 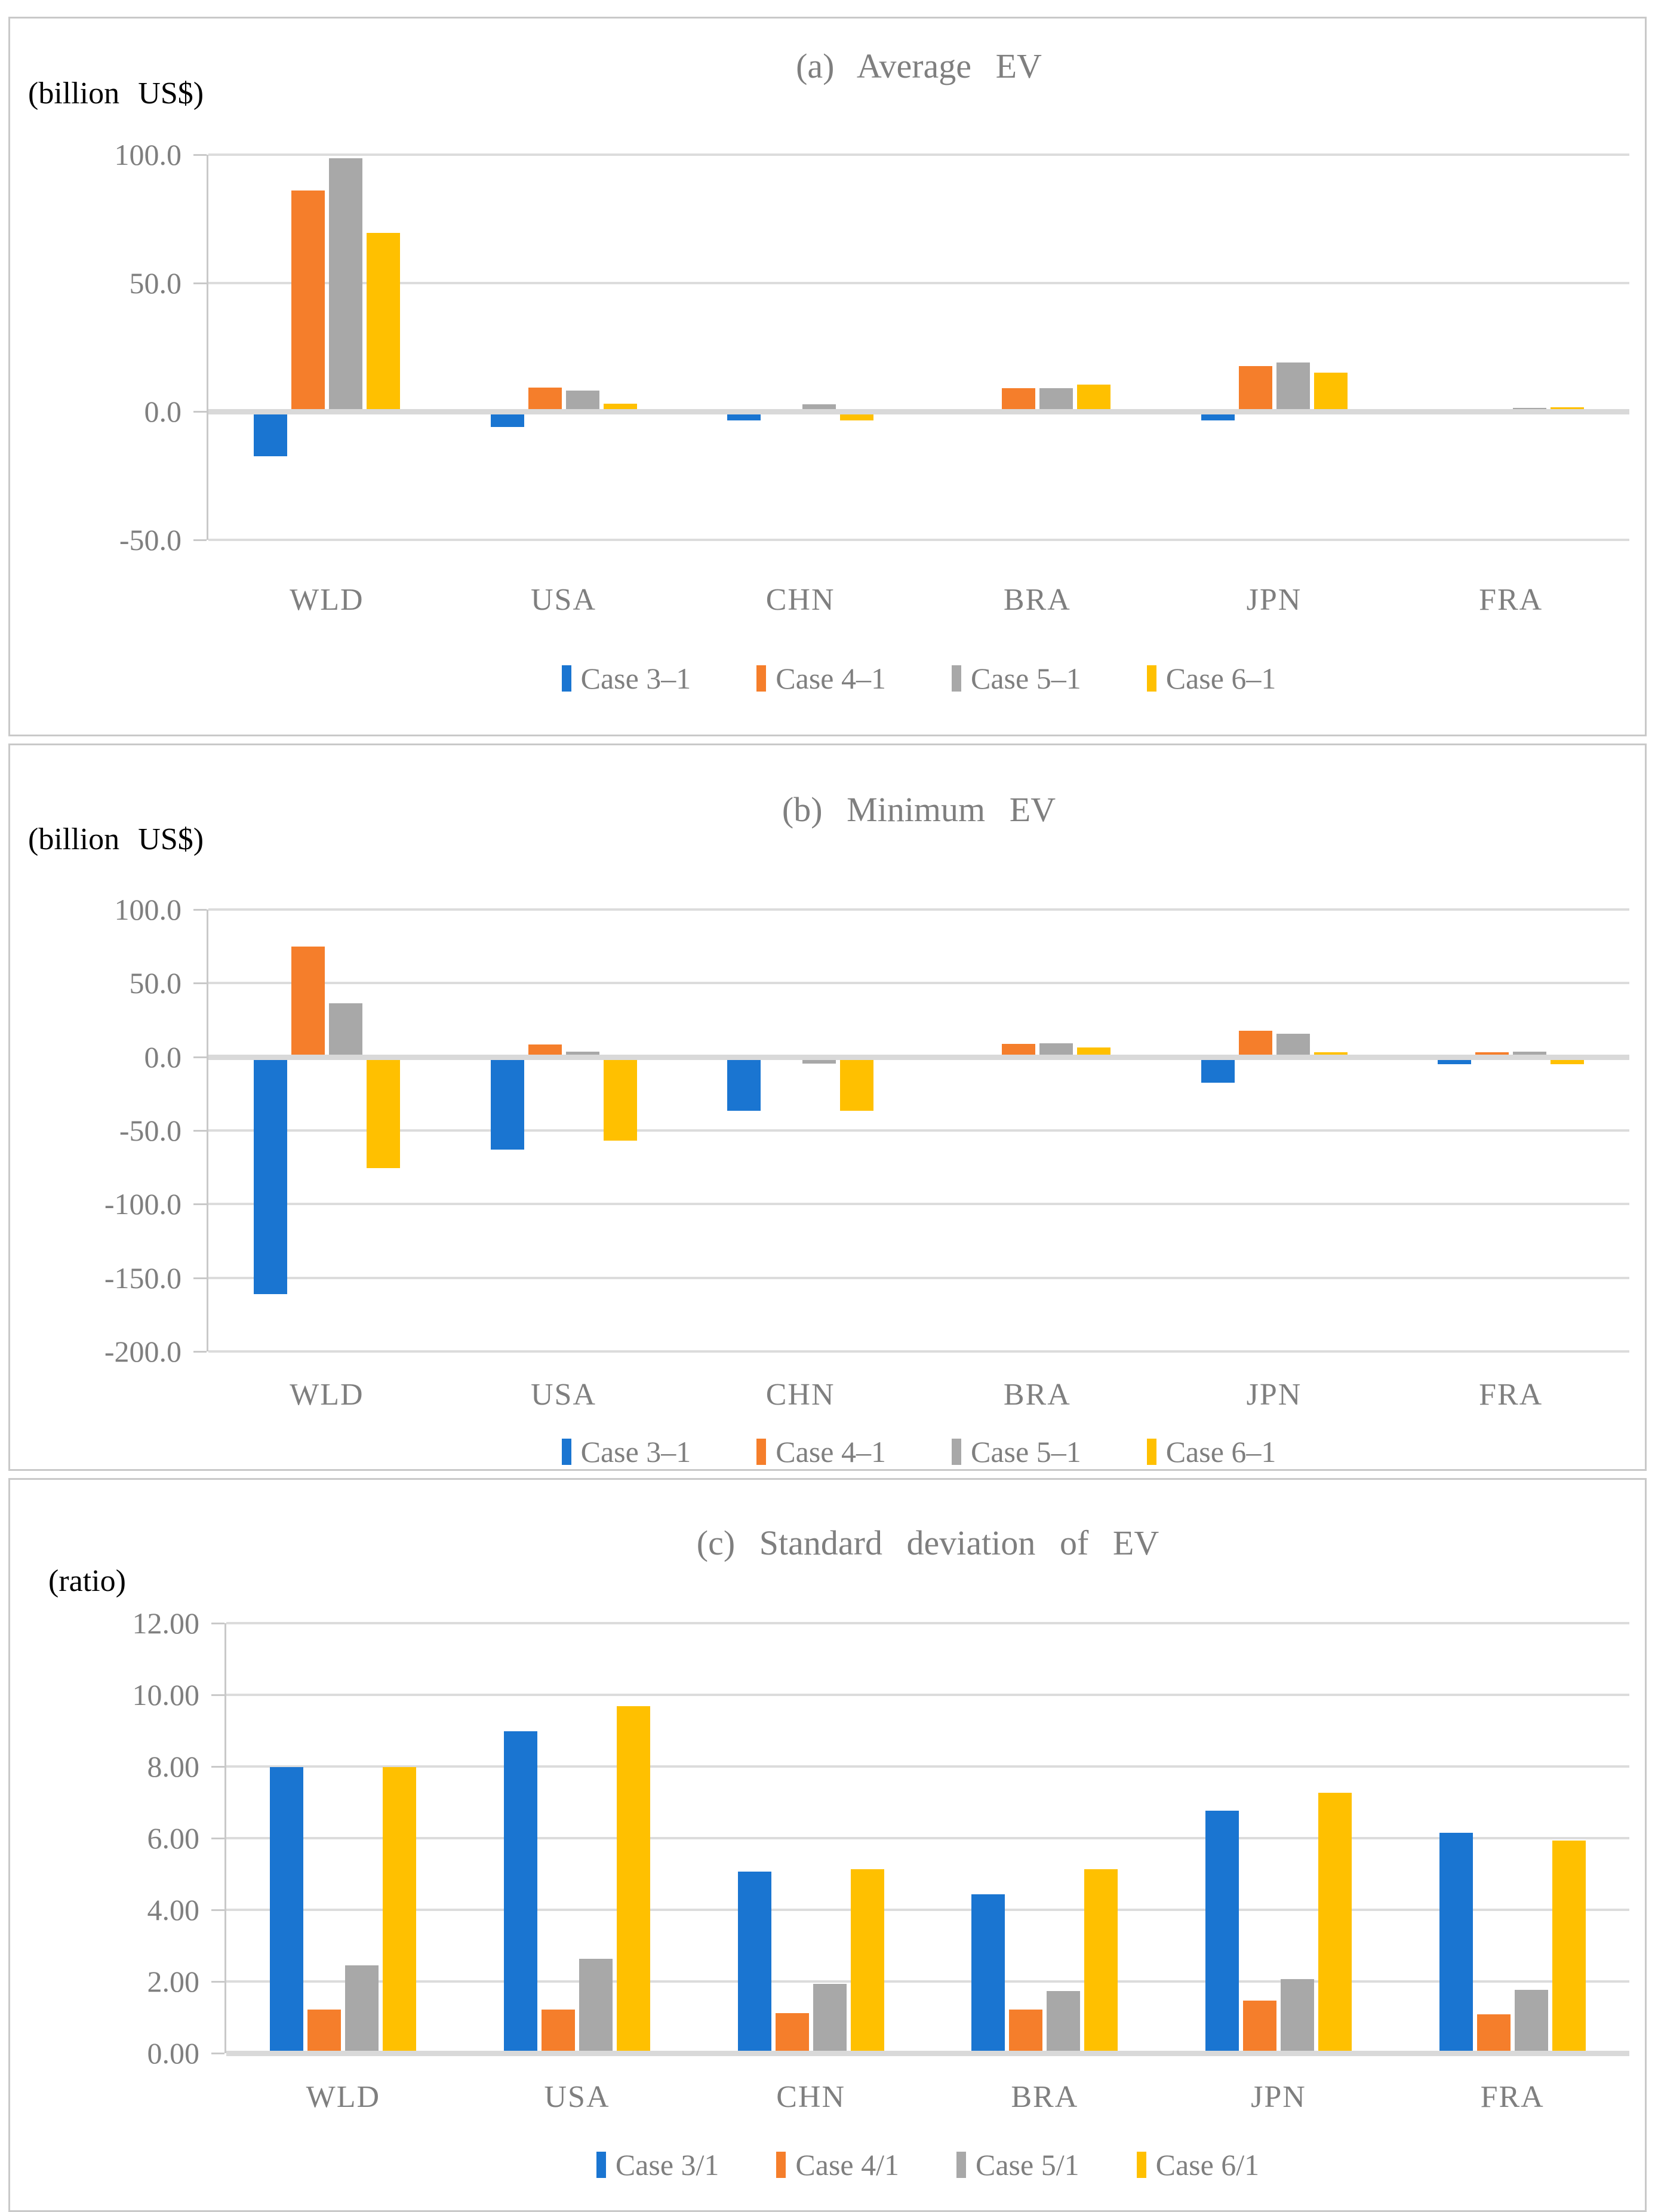 What do you see at coordinates (927, 2165) in the screenshot?
I see `legend-c: Case 3/1 Case 4/1 Case 5/1 Case 6/1` at bounding box center [927, 2165].